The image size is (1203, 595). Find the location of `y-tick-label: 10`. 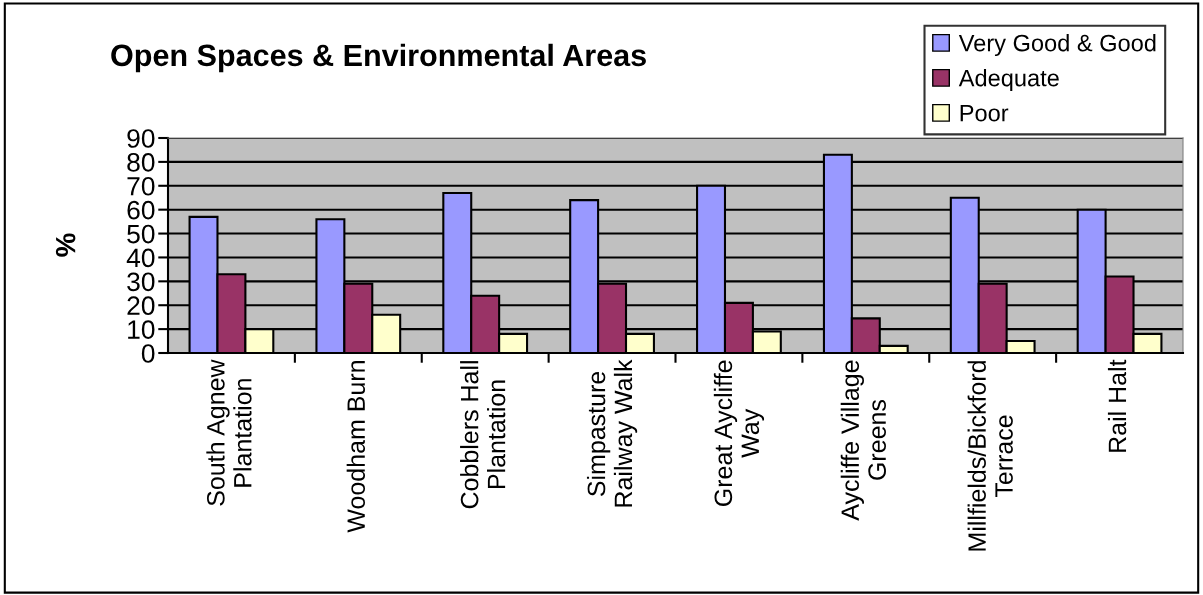

y-tick-label: 10 is located at coordinates (141, 329).